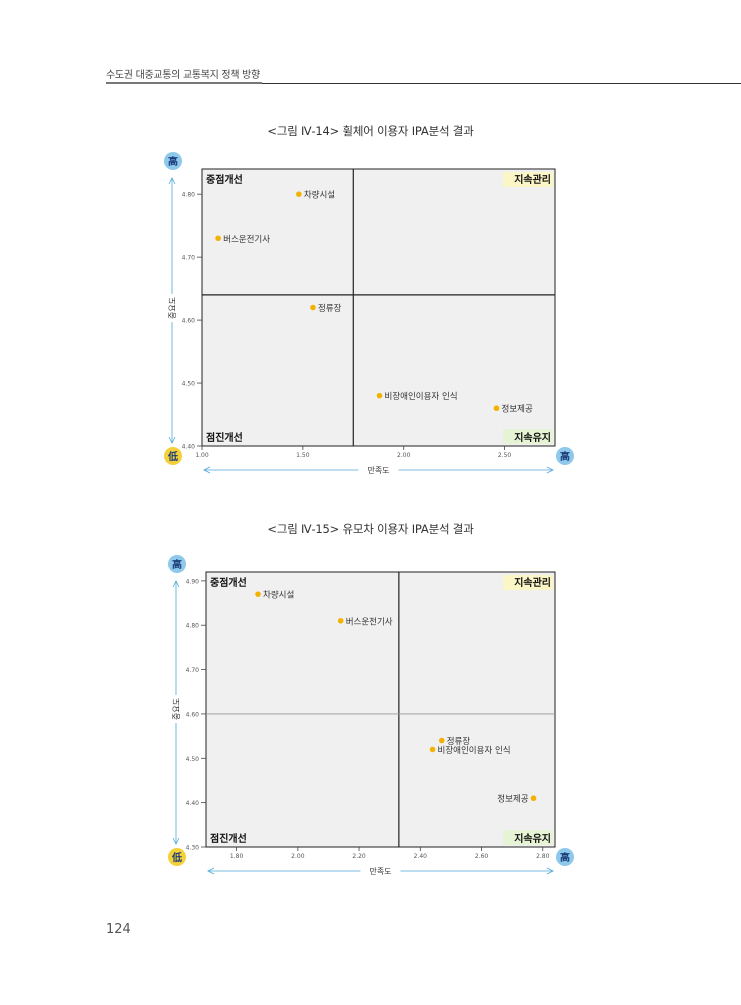 This screenshot has width=741, height=1005. I want to click on x-tick-label: 2.50, so click(505, 455).